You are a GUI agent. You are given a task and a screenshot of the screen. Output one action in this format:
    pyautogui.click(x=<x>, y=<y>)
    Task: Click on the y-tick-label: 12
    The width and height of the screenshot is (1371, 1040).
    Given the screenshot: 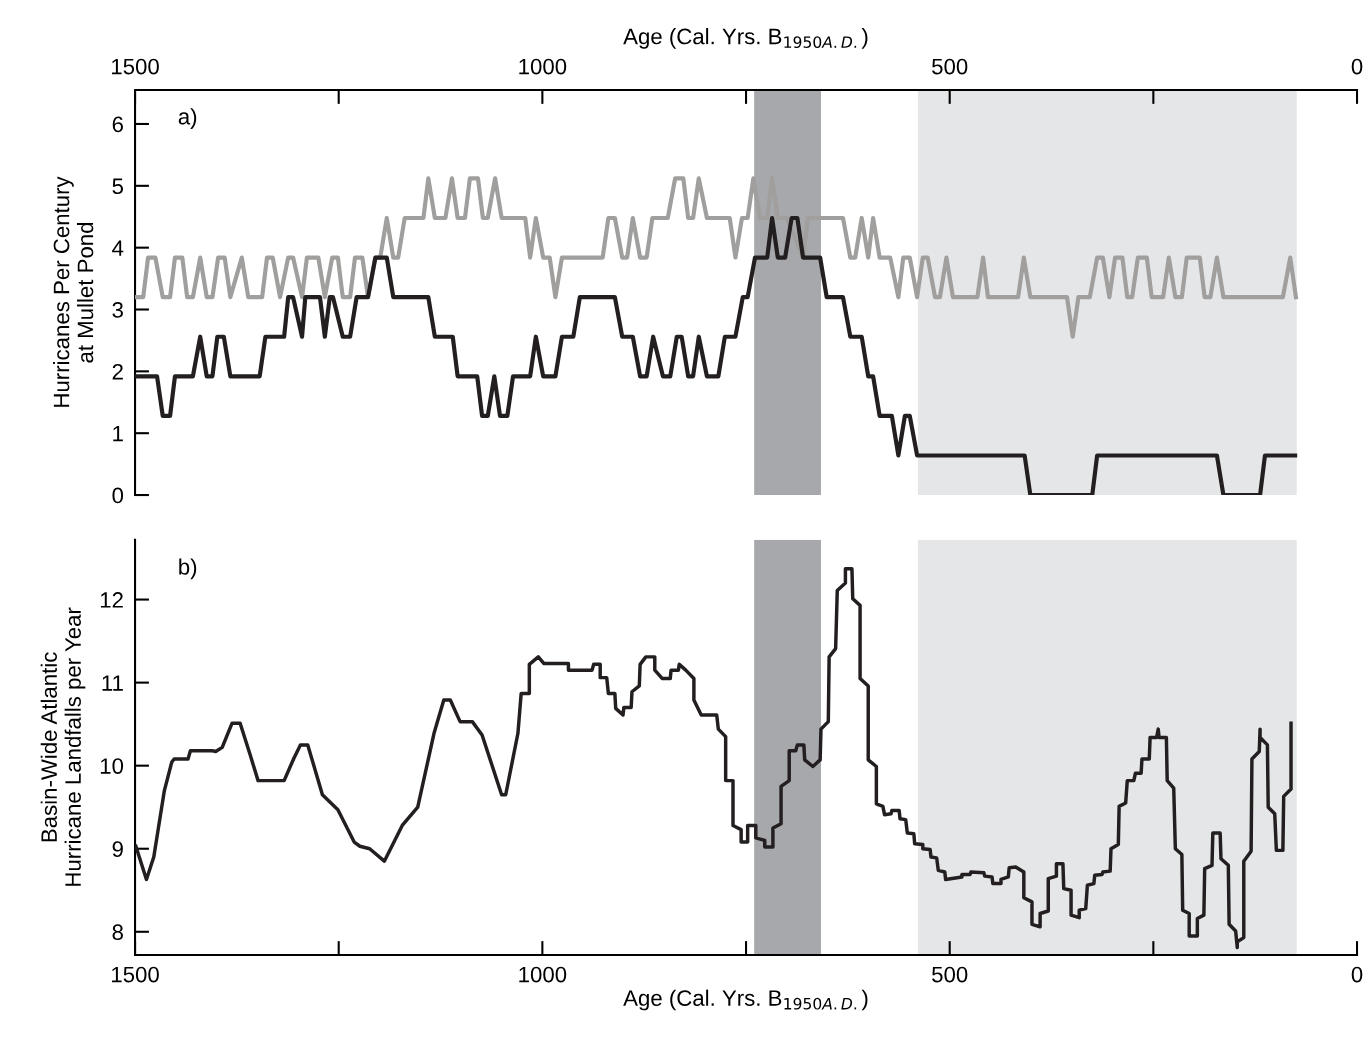 What is the action you would take?
    pyautogui.click(x=111, y=600)
    